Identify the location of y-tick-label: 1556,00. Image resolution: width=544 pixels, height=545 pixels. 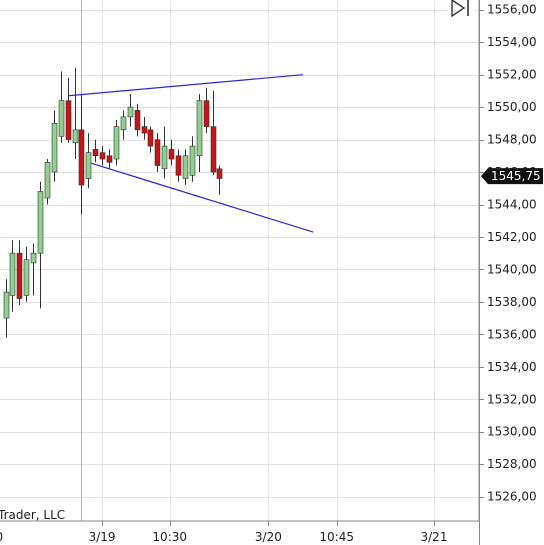
(512, 10).